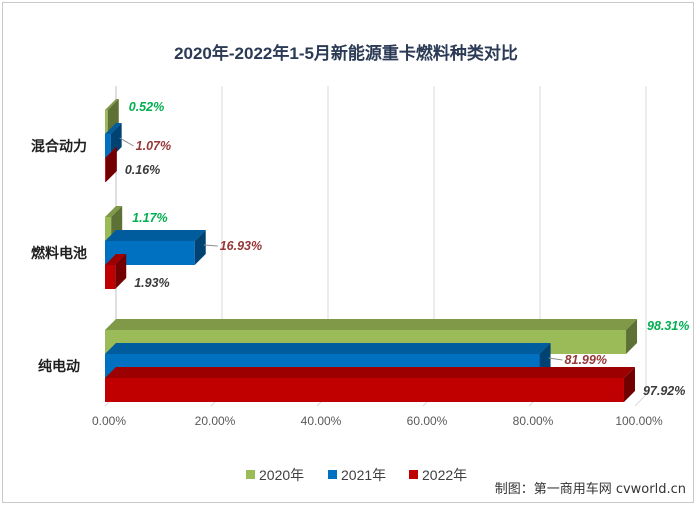  What do you see at coordinates (321, 421) in the screenshot?
I see `x-tick-label: 40.00%` at bounding box center [321, 421].